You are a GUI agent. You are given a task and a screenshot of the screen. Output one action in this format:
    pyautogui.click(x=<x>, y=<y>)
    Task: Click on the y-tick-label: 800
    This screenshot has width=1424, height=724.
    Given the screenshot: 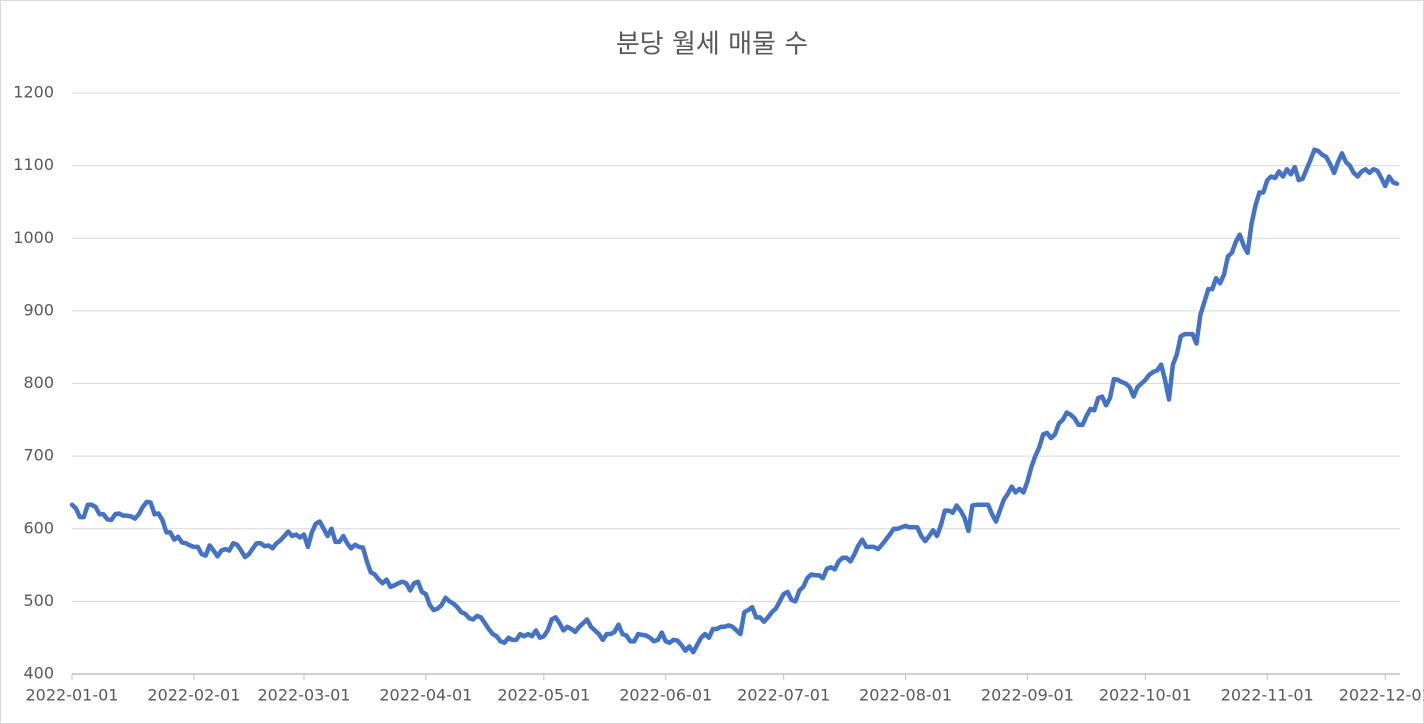 What is the action you would take?
    pyautogui.click(x=38, y=382)
    